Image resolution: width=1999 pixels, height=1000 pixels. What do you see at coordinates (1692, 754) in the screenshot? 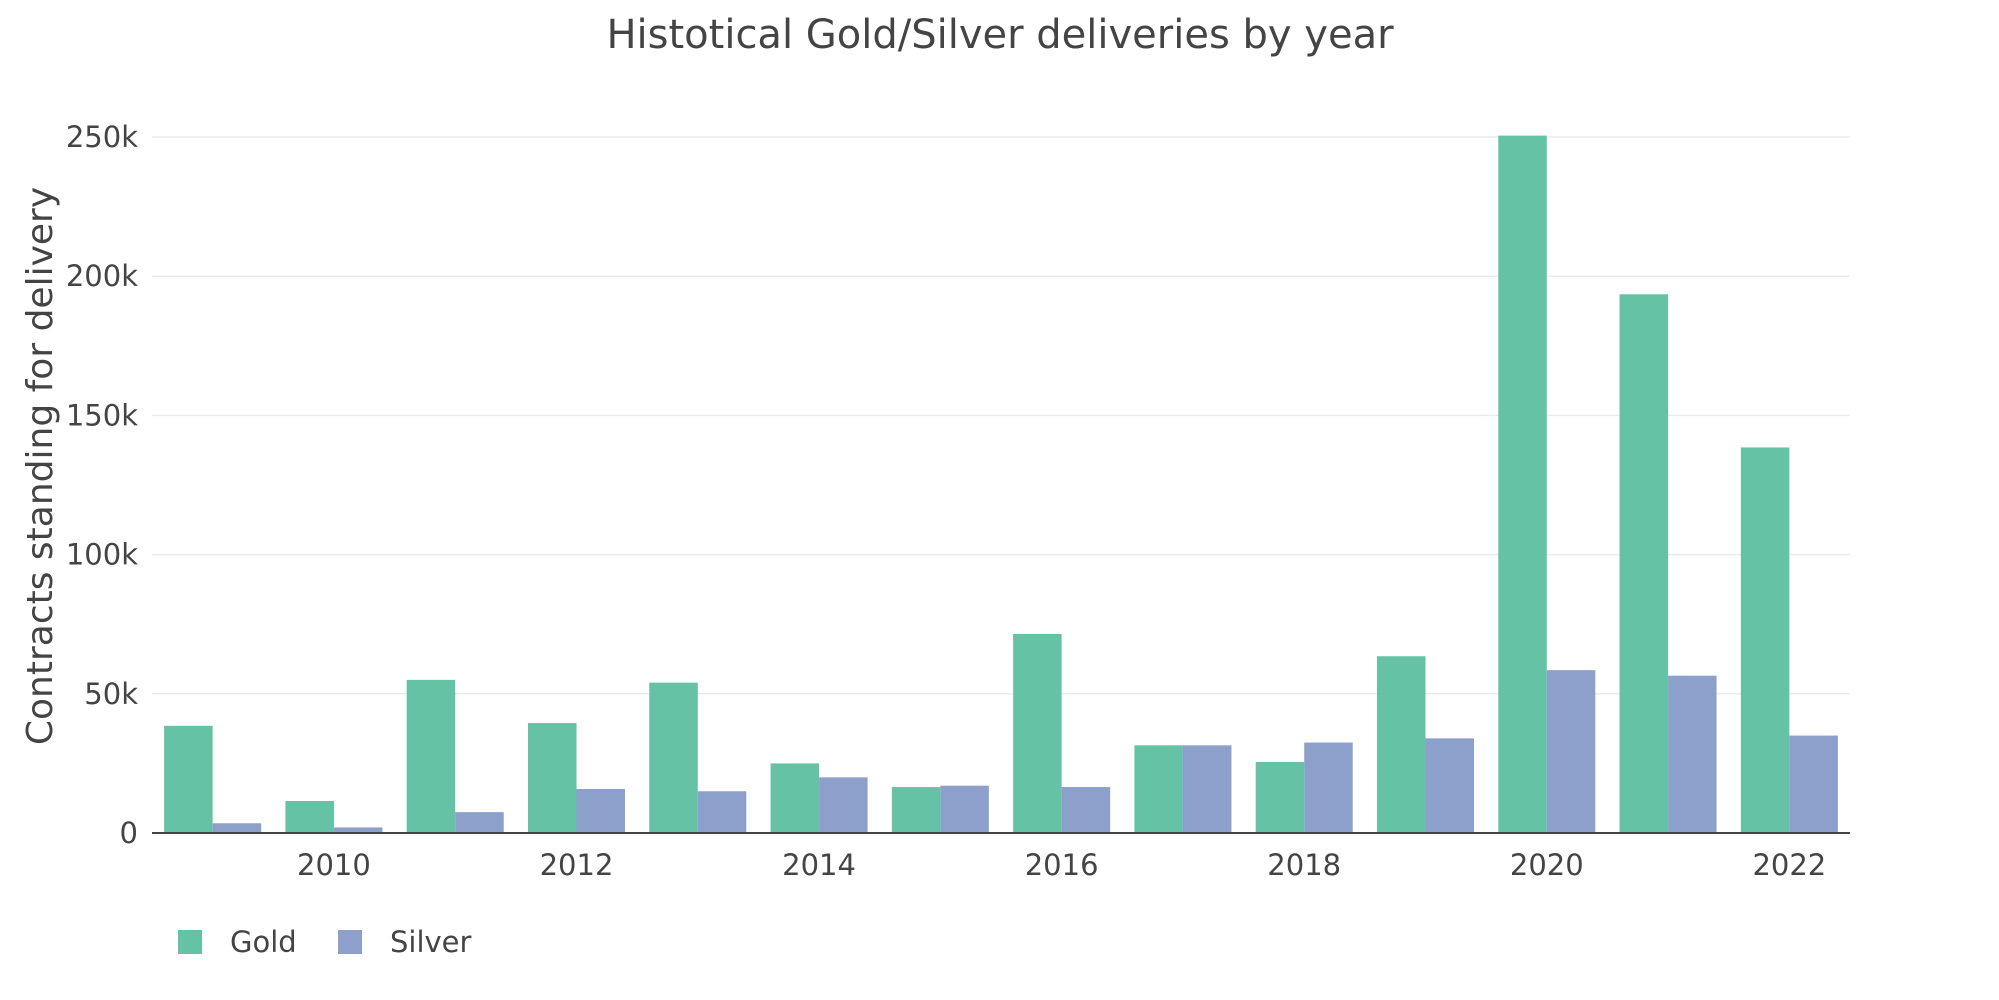
I see `silver-bar-2021` at bounding box center [1692, 754].